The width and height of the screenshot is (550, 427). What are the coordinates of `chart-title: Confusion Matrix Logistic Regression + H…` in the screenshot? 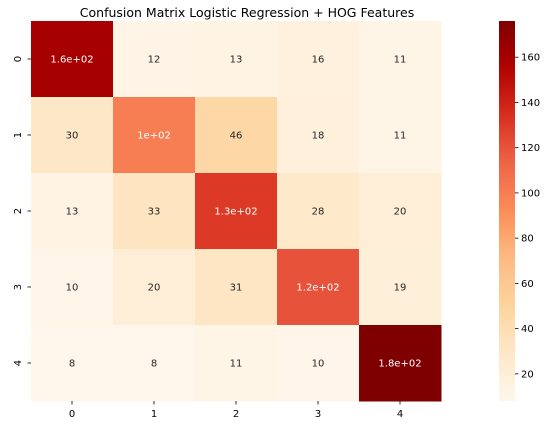 It's located at (247, 12).